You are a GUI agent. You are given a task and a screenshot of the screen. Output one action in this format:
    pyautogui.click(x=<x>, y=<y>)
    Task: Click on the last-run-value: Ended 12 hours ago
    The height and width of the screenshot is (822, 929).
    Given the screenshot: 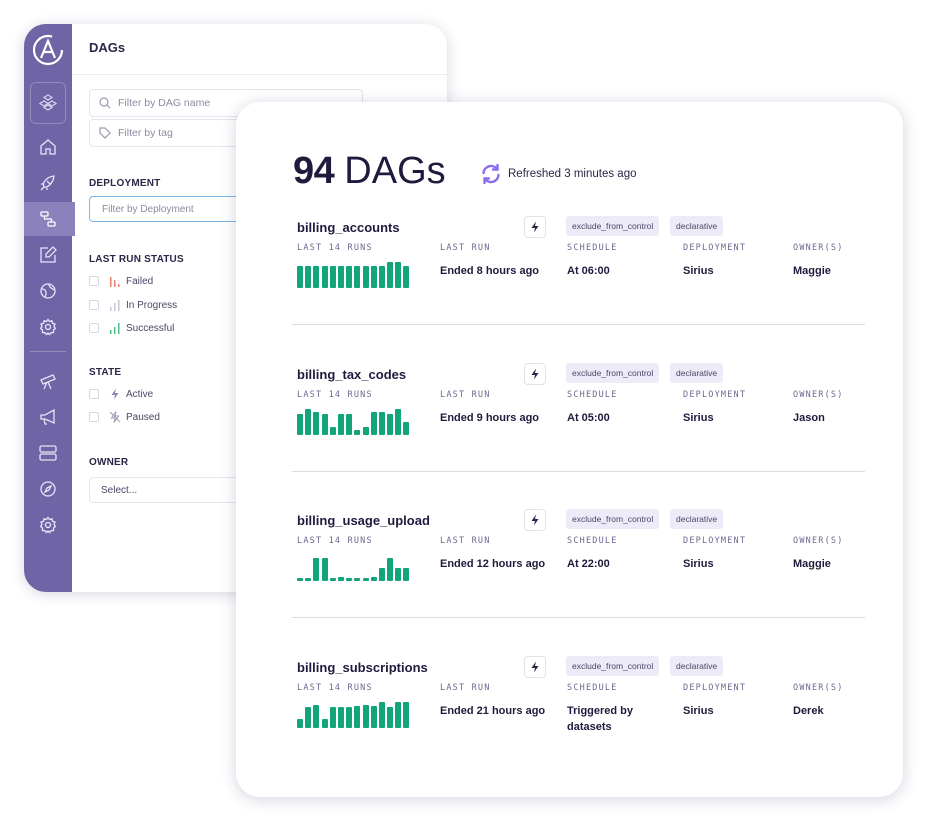 What is the action you would take?
    pyautogui.click(x=493, y=564)
    